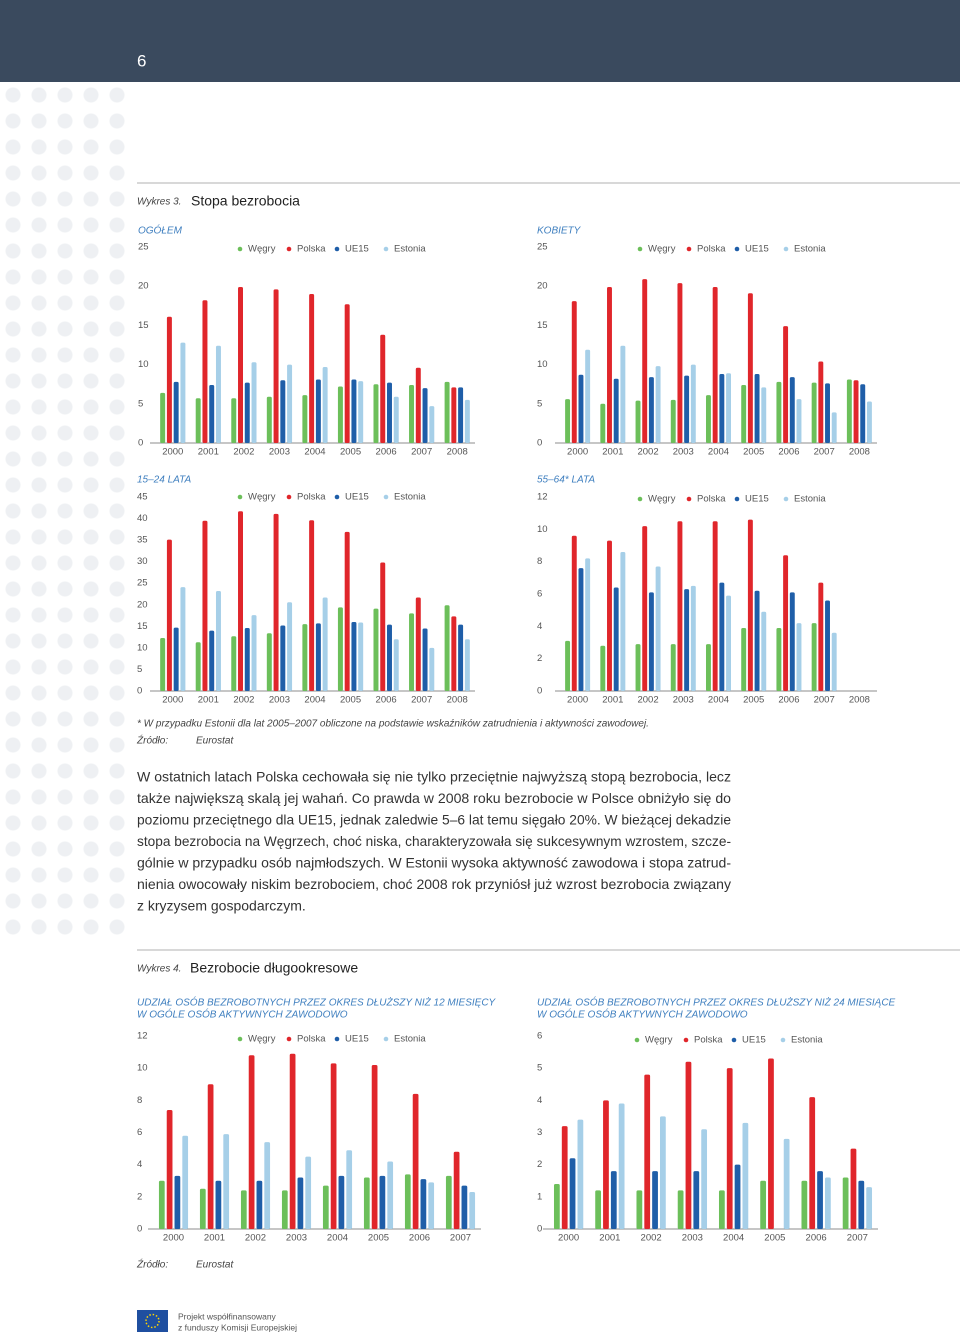 The image size is (960, 1338). I want to click on x-tick-label: 2008, so click(859, 452).